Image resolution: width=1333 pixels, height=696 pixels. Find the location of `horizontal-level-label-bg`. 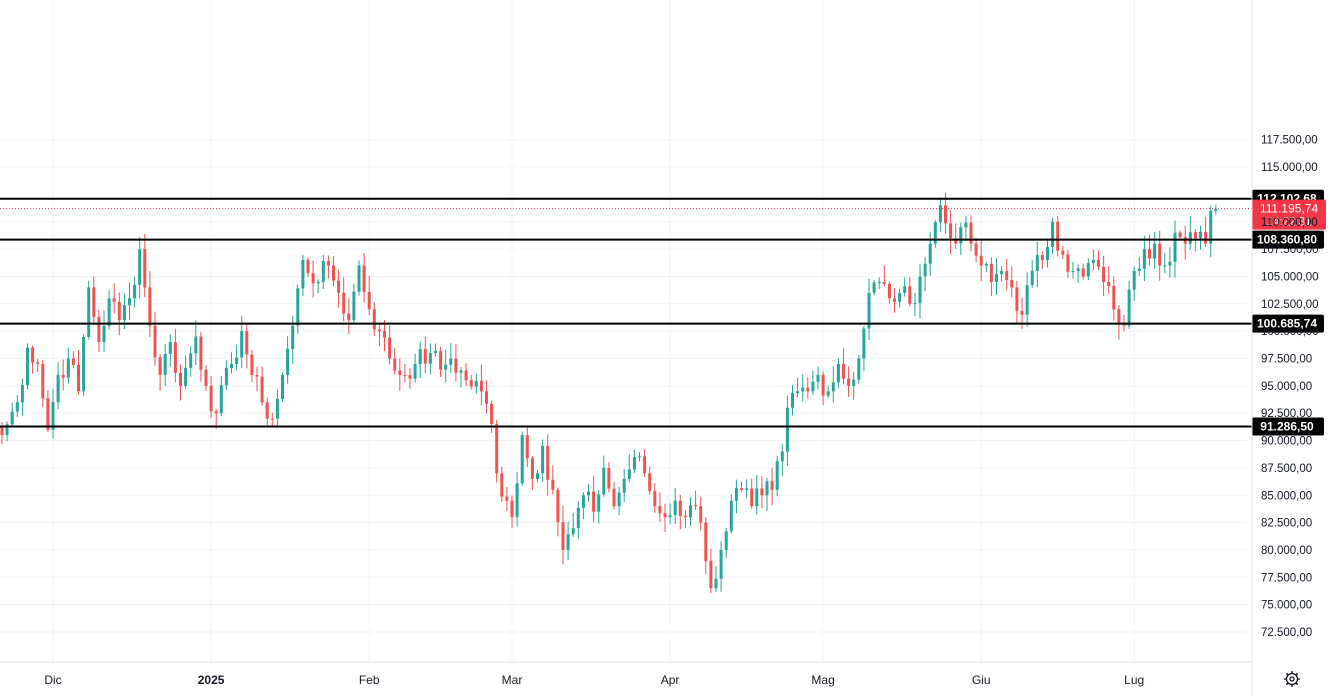

horizontal-level-label-bg is located at coordinates (1288, 239).